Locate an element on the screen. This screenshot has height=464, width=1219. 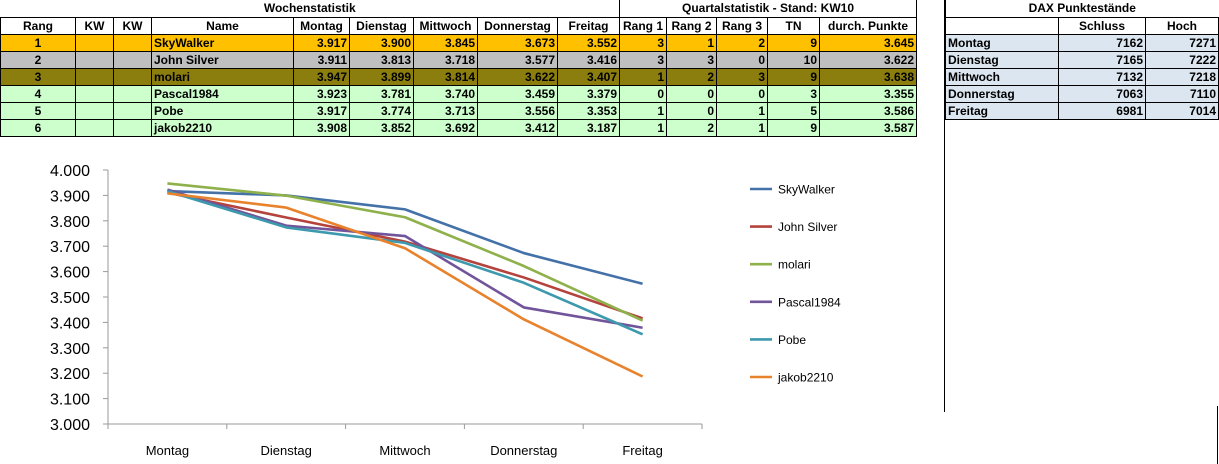
col-tn: TN is located at coordinates (793, 25).